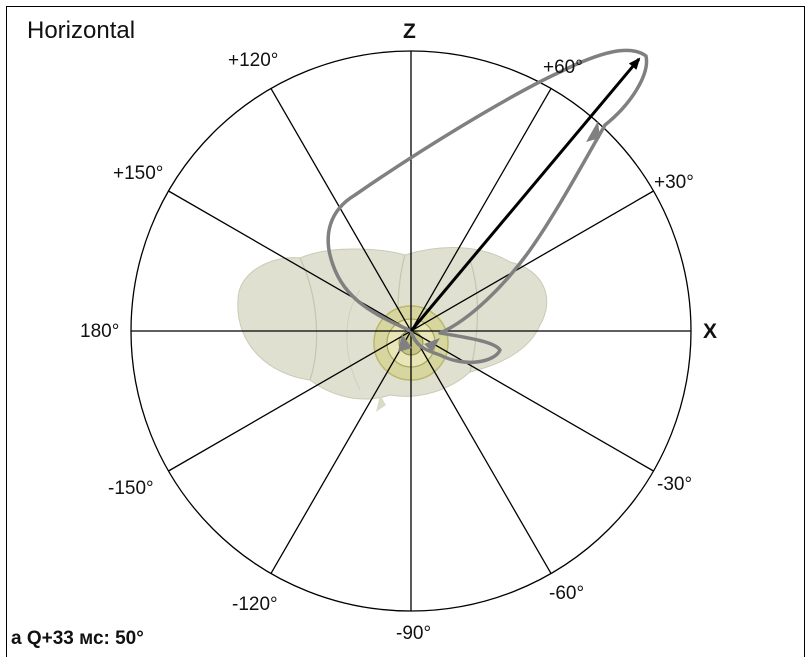  Describe the element at coordinates (567, 593) in the screenshot. I see `angle-label-minus-60: -60°` at that location.